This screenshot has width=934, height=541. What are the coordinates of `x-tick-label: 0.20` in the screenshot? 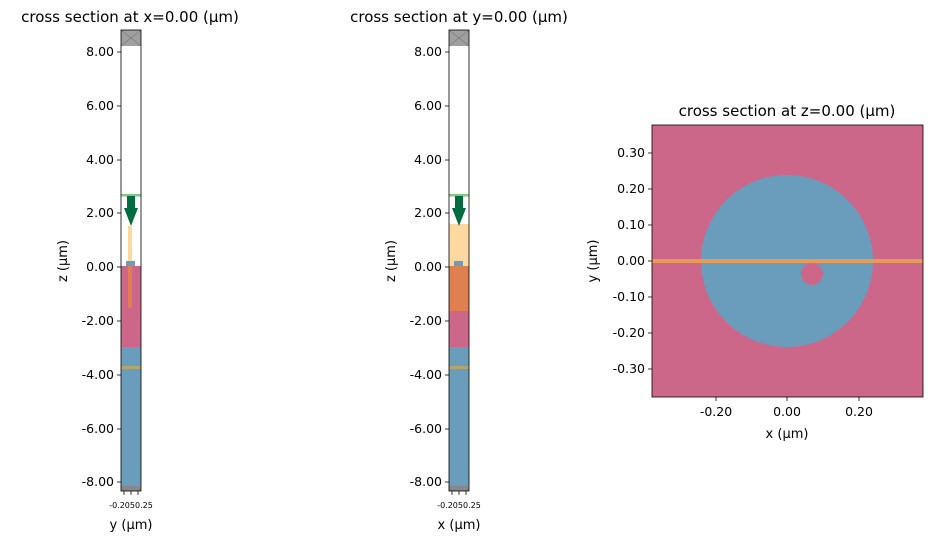 It's located at (859, 411).